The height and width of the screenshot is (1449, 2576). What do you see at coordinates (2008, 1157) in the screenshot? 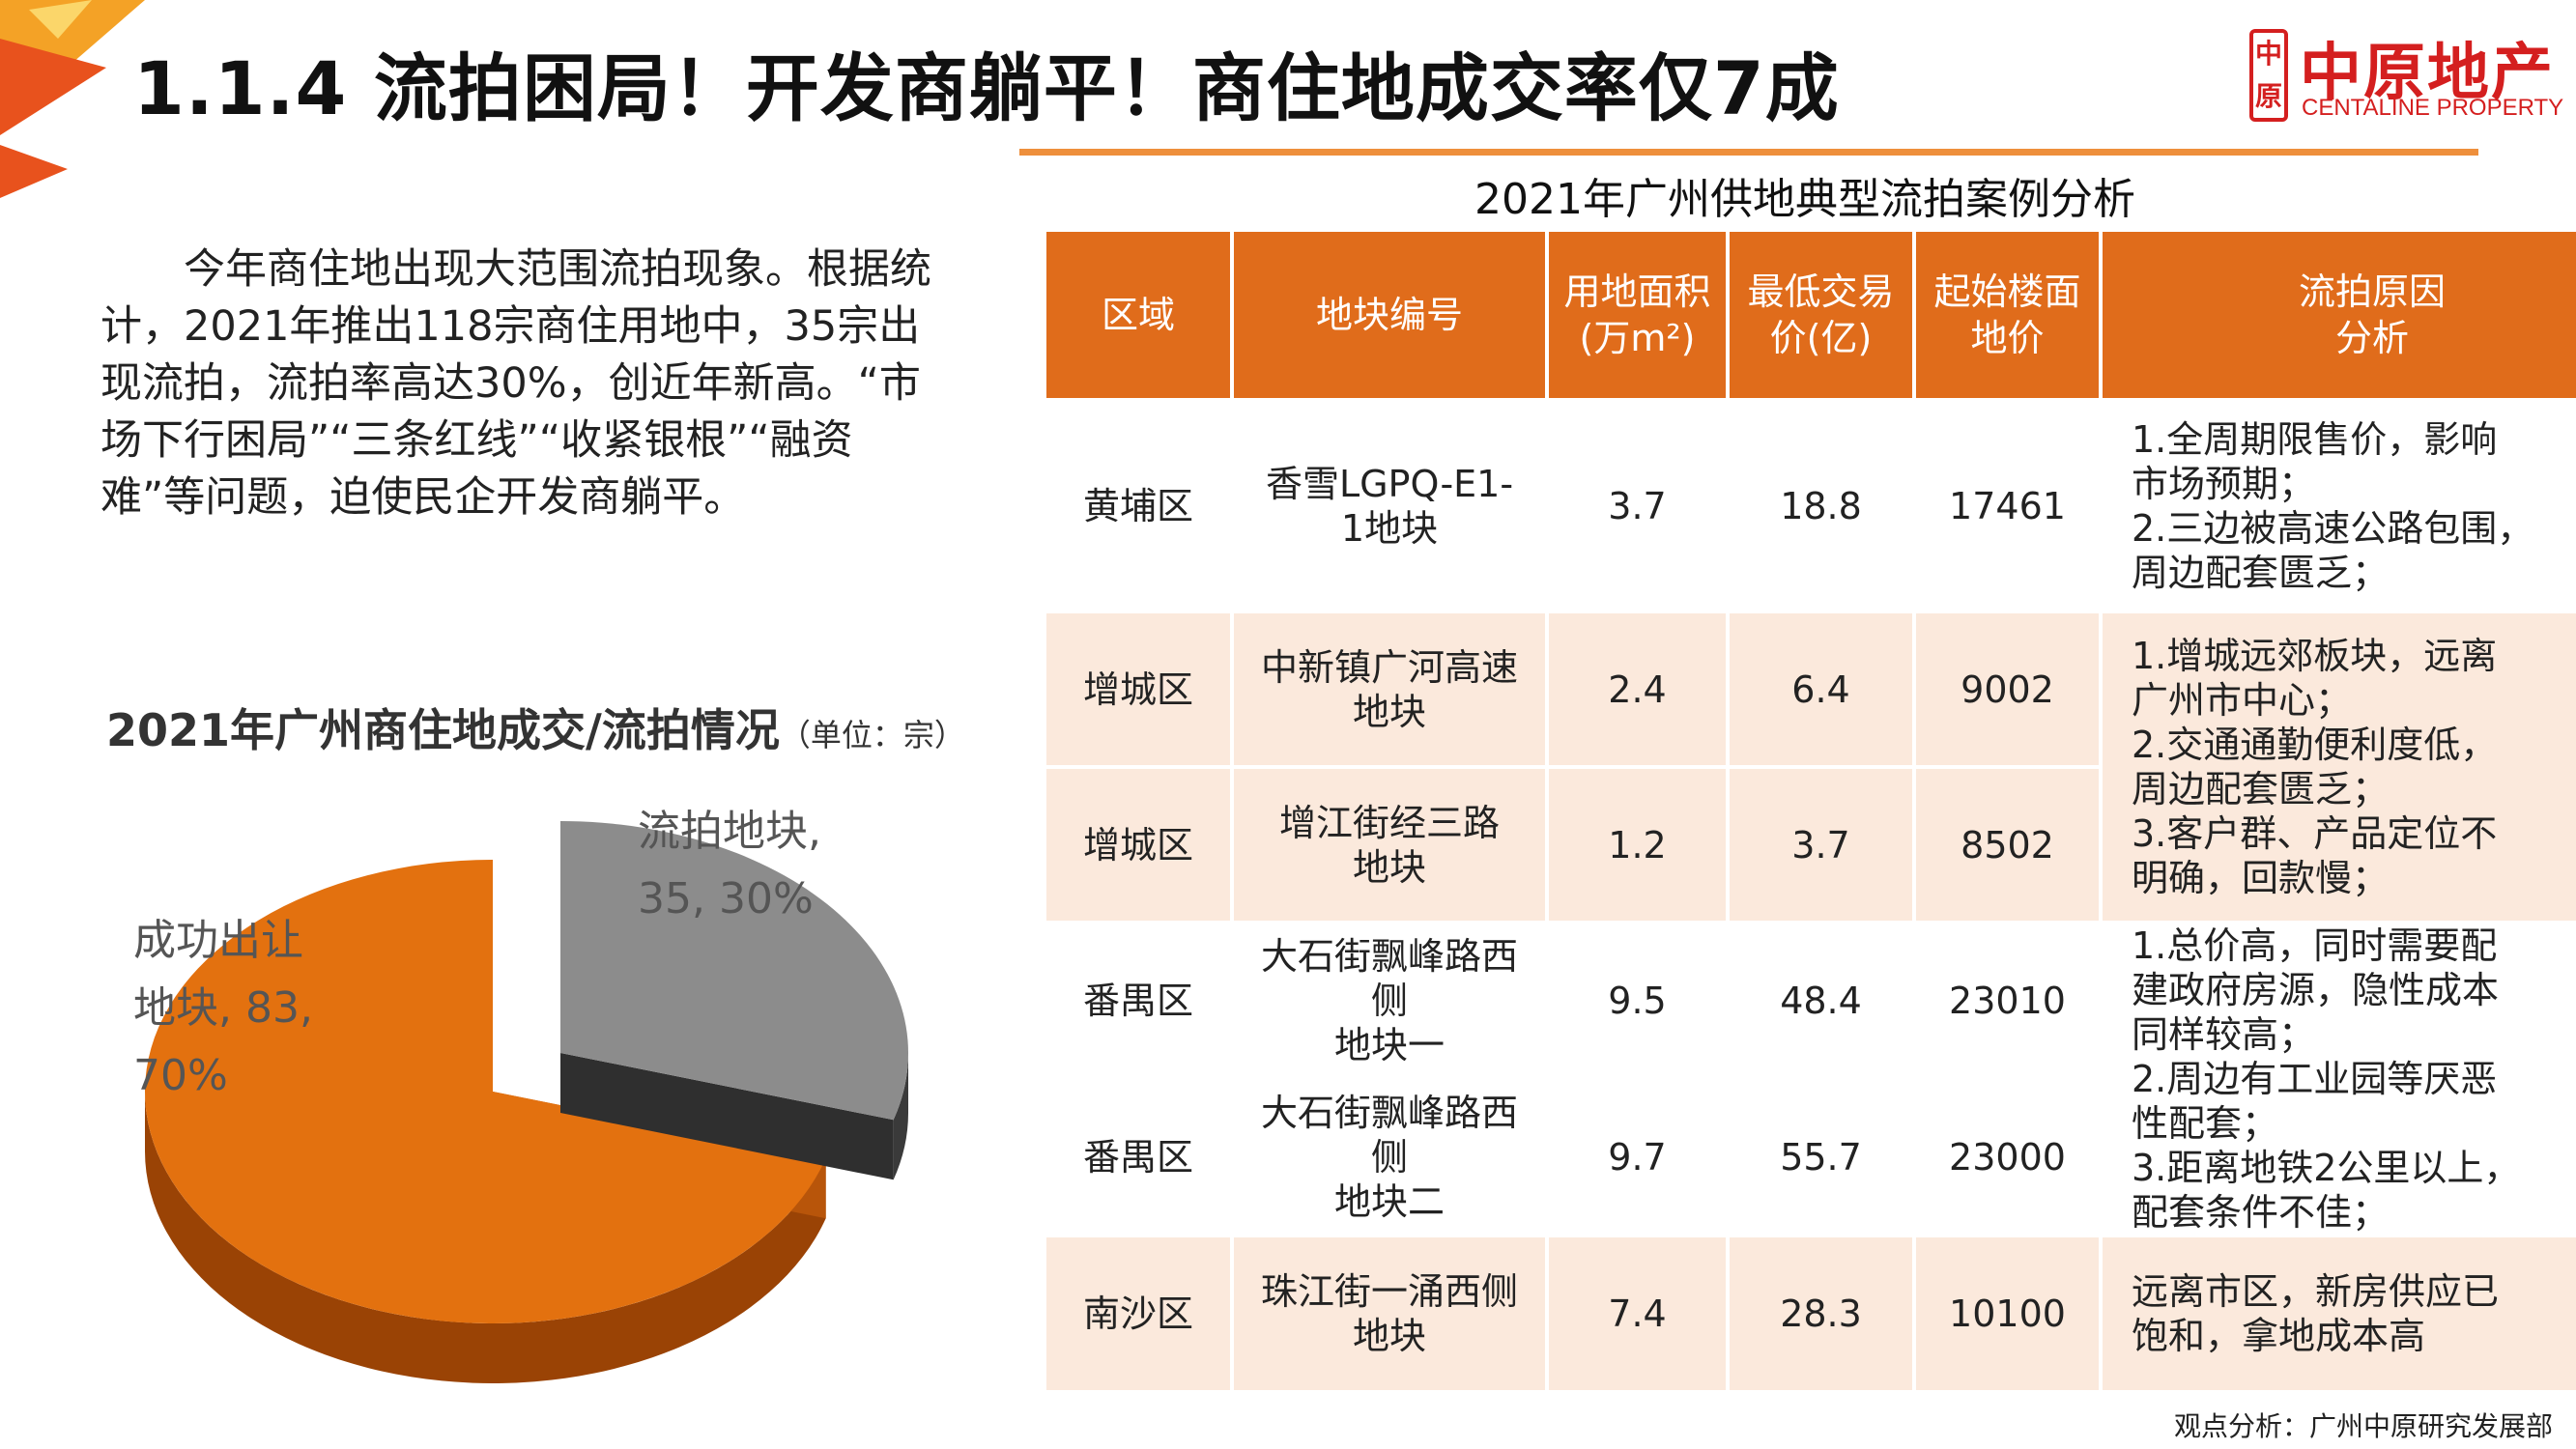
I see `table-cell-floor_price: 23000` at bounding box center [2008, 1157].